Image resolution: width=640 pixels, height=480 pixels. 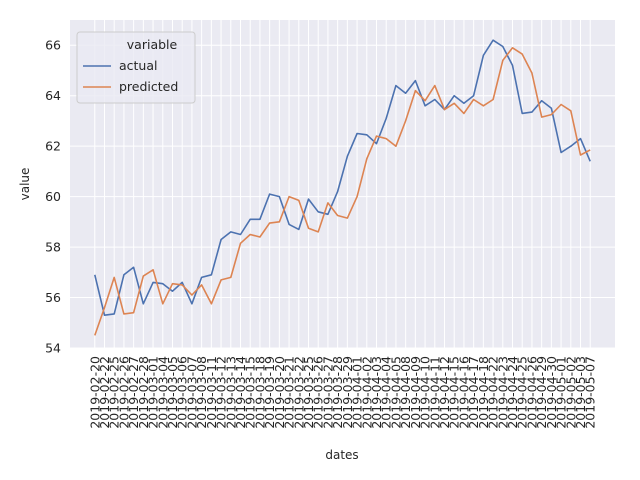 What do you see at coordinates (259, 392) in the screenshot?
I see `x-tick-label: 2019-03-18` at bounding box center [259, 392].